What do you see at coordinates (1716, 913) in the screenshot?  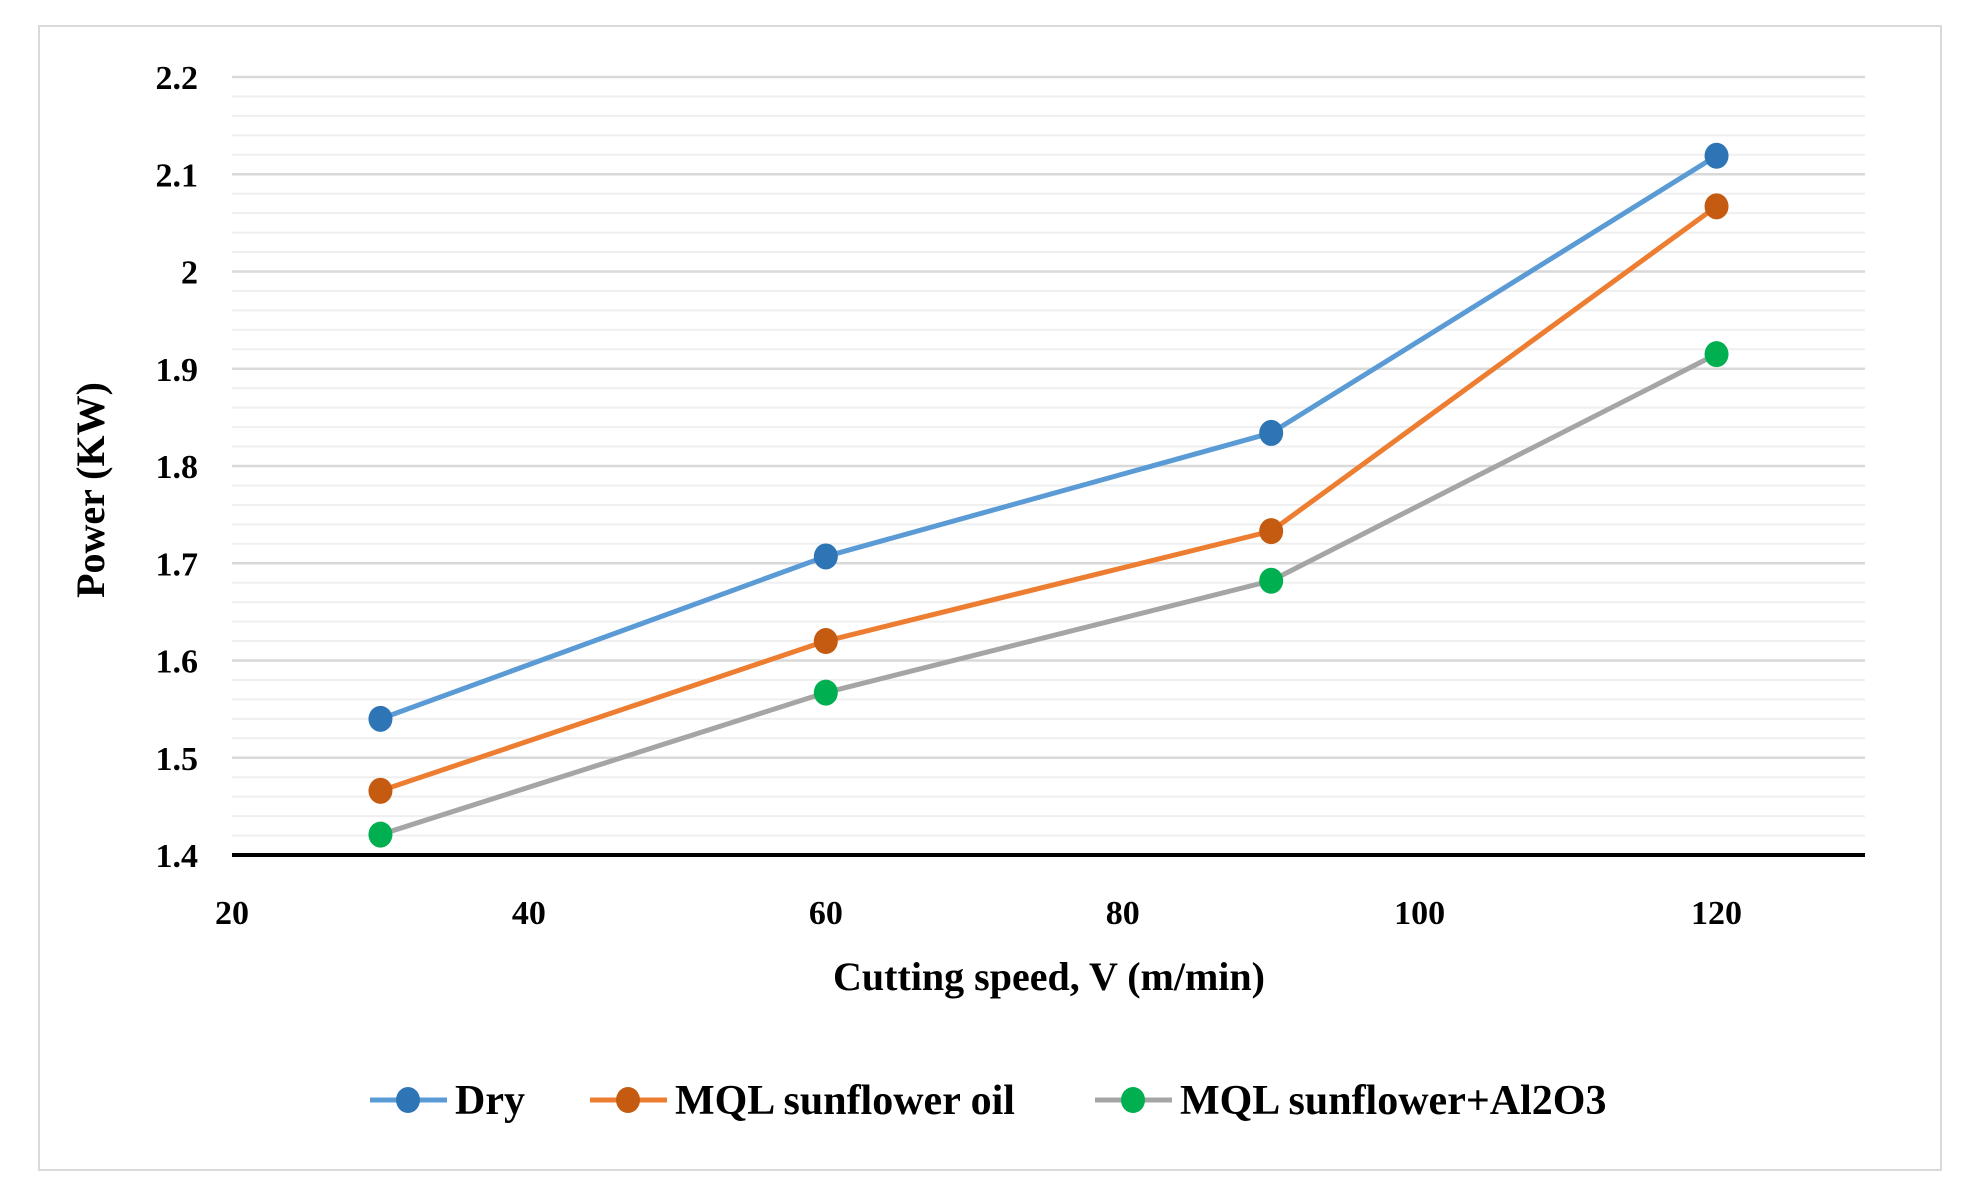 I see `x-tick-label: 120` at bounding box center [1716, 913].